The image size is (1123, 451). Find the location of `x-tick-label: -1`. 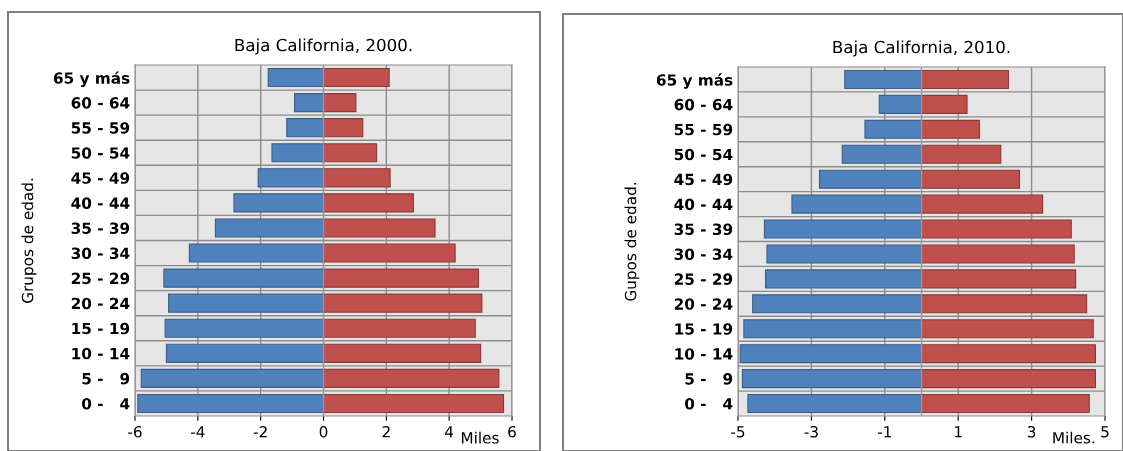

x-tick-label: -1 is located at coordinates (884, 432).